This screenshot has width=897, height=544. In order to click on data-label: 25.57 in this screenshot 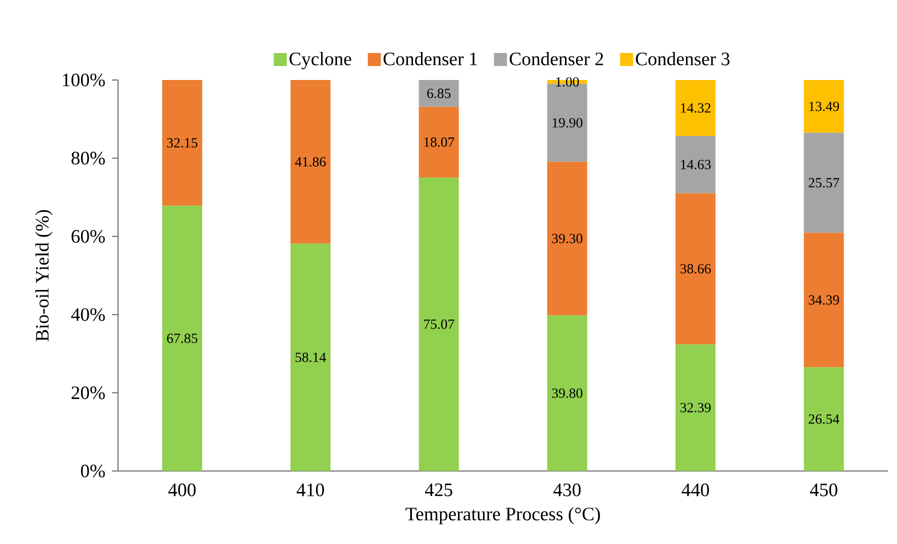, I will do `click(824, 183)`.